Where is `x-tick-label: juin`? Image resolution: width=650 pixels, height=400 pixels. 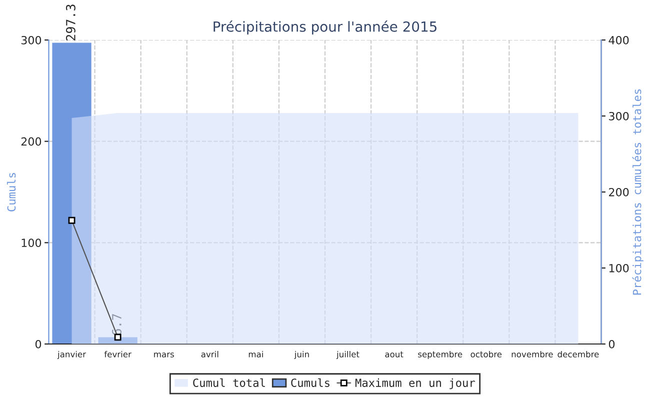 x-tick-label: juin is located at coordinates (301, 355).